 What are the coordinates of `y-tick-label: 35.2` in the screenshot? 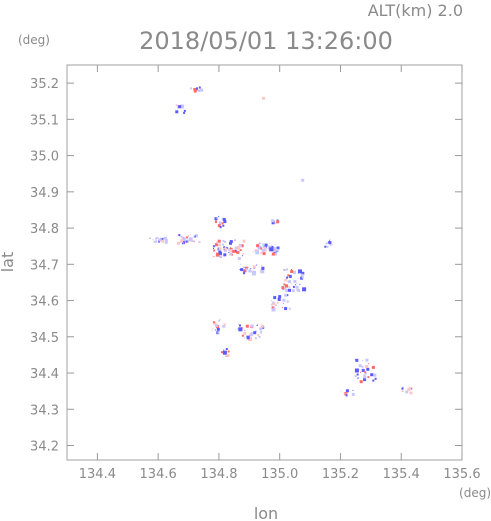 It's located at (44, 84).